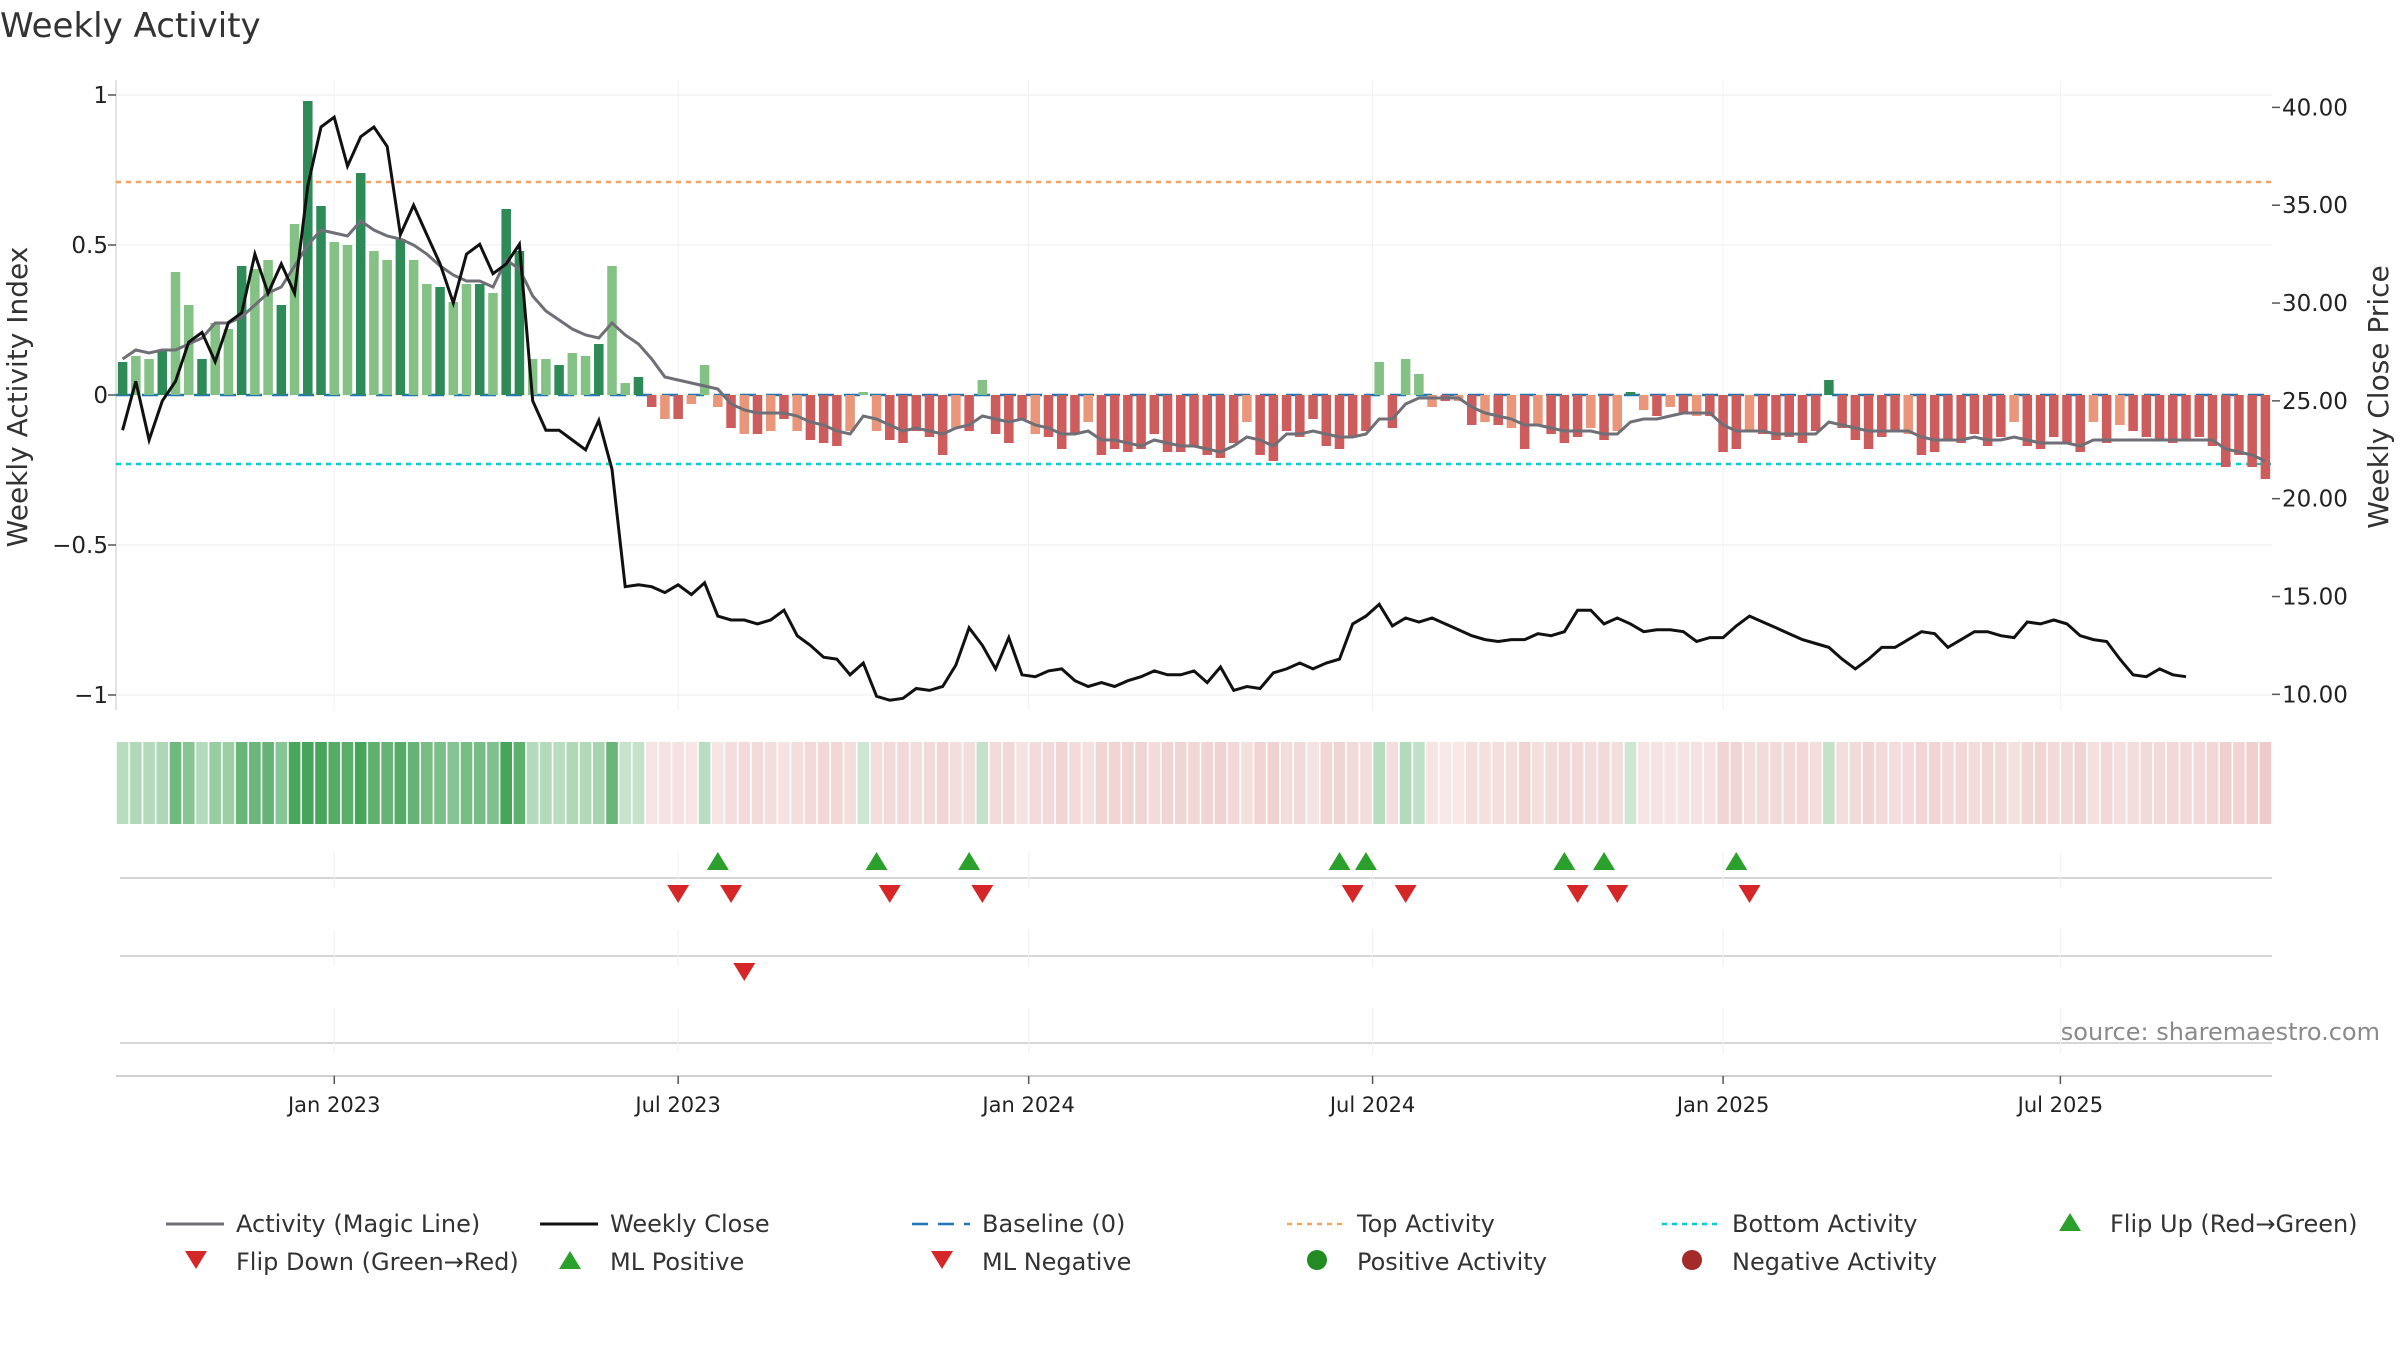 The height and width of the screenshot is (1350, 2400). What do you see at coordinates (2315, 402) in the screenshot?
I see `y2-tick-label: 25.00` at bounding box center [2315, 402].